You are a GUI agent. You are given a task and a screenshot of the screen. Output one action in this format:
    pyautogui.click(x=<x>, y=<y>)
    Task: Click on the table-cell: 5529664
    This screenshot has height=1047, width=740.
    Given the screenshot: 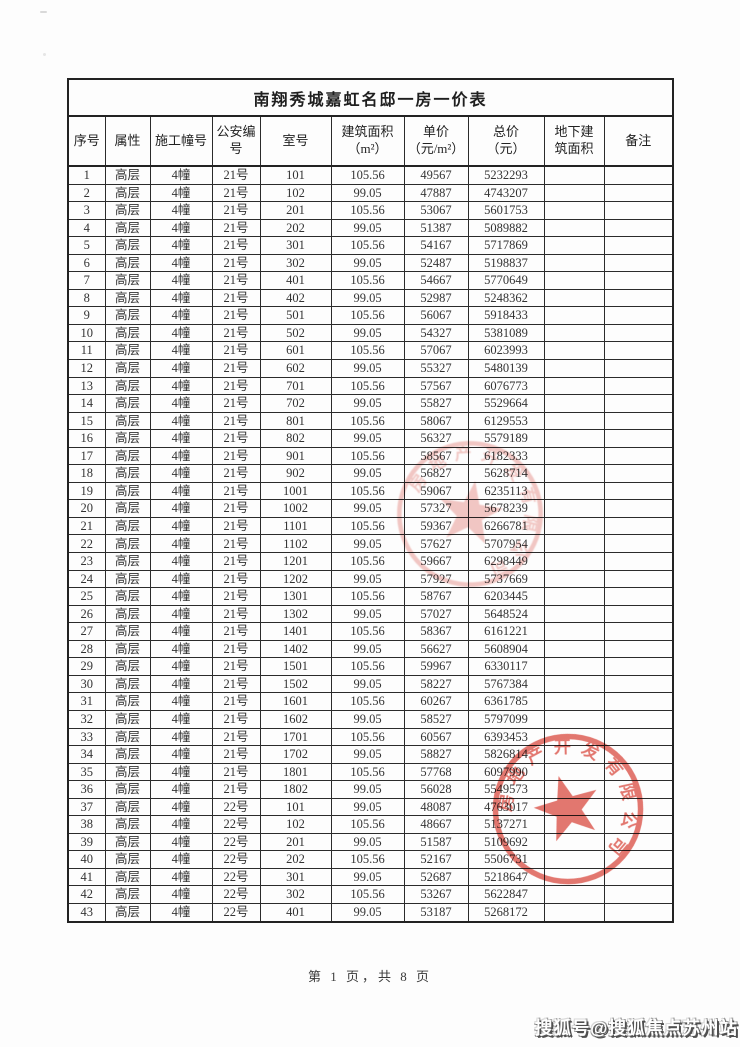 What is the action you would take?
    pyautogui.click(x=506, y=403)
    